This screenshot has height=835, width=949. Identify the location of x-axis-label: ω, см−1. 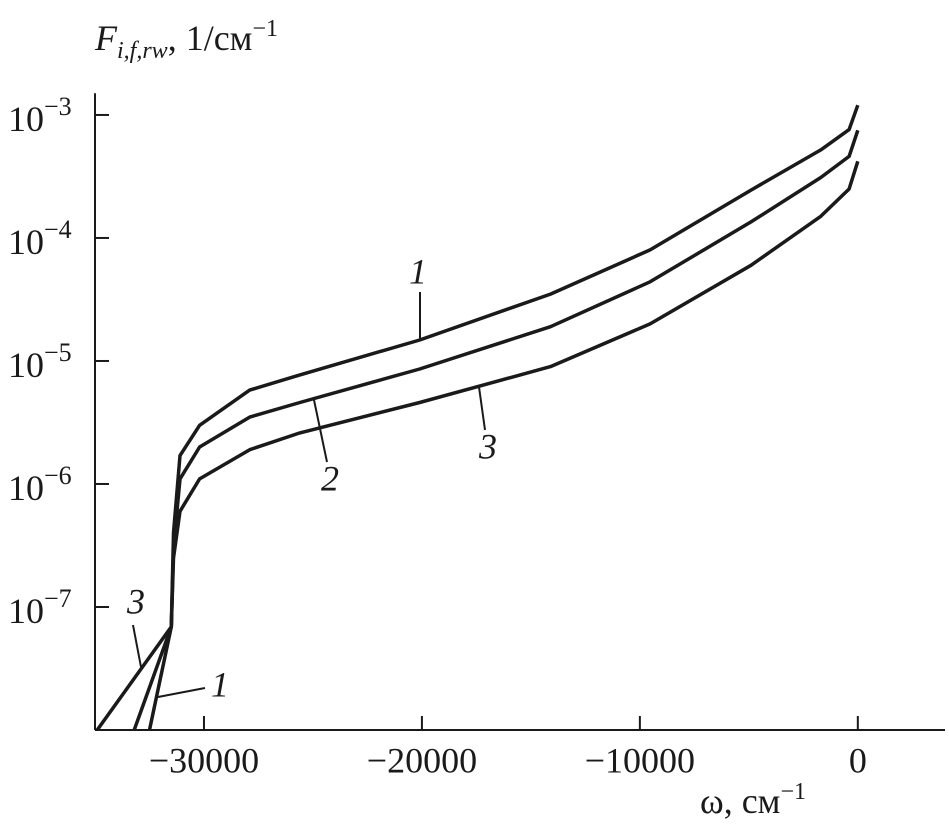
(753, 800).